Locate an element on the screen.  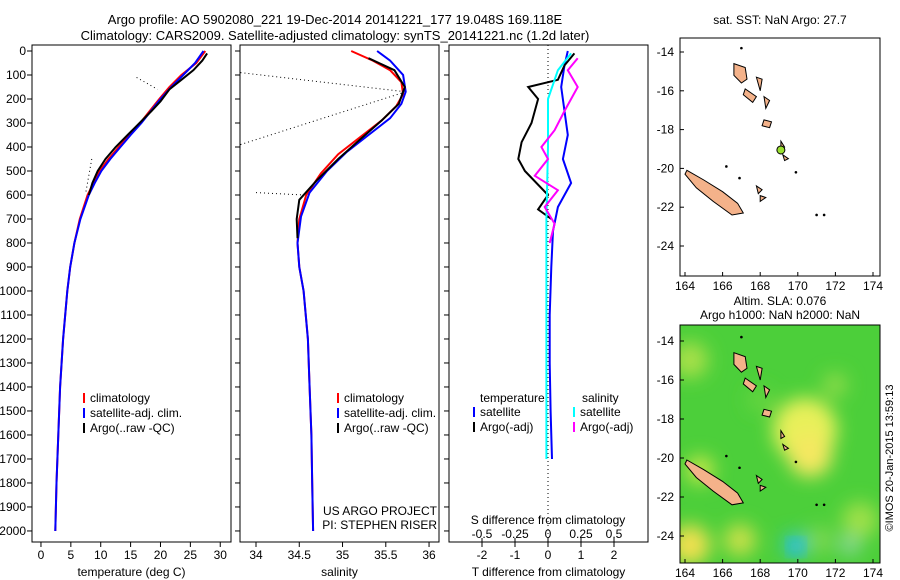
legend-header-salinity: salinity is located at coordinates (600, 398).